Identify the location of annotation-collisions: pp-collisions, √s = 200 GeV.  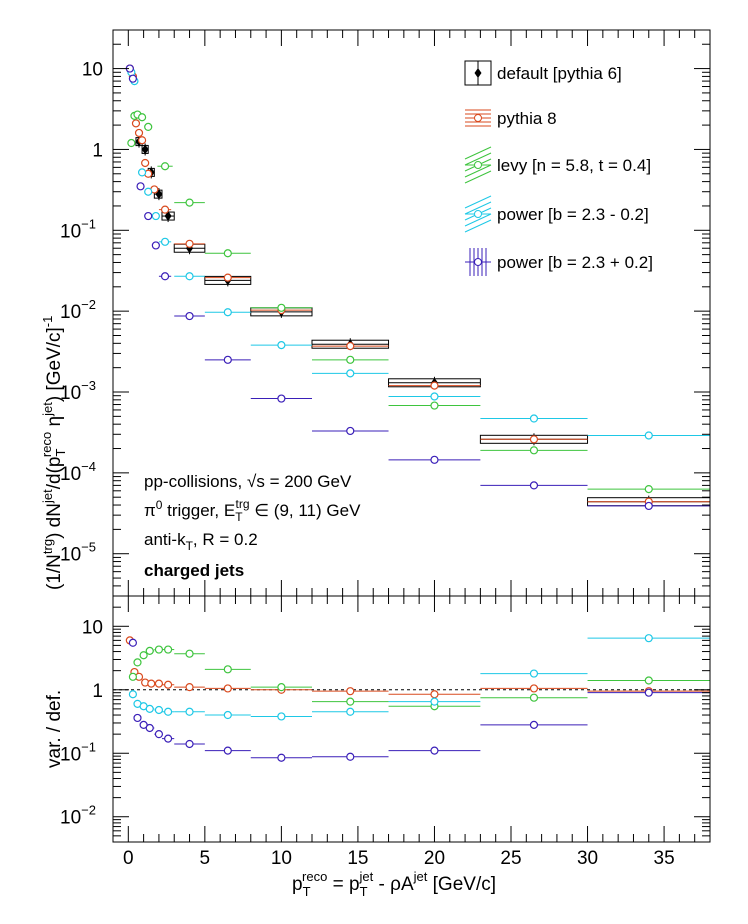
(248, 481).